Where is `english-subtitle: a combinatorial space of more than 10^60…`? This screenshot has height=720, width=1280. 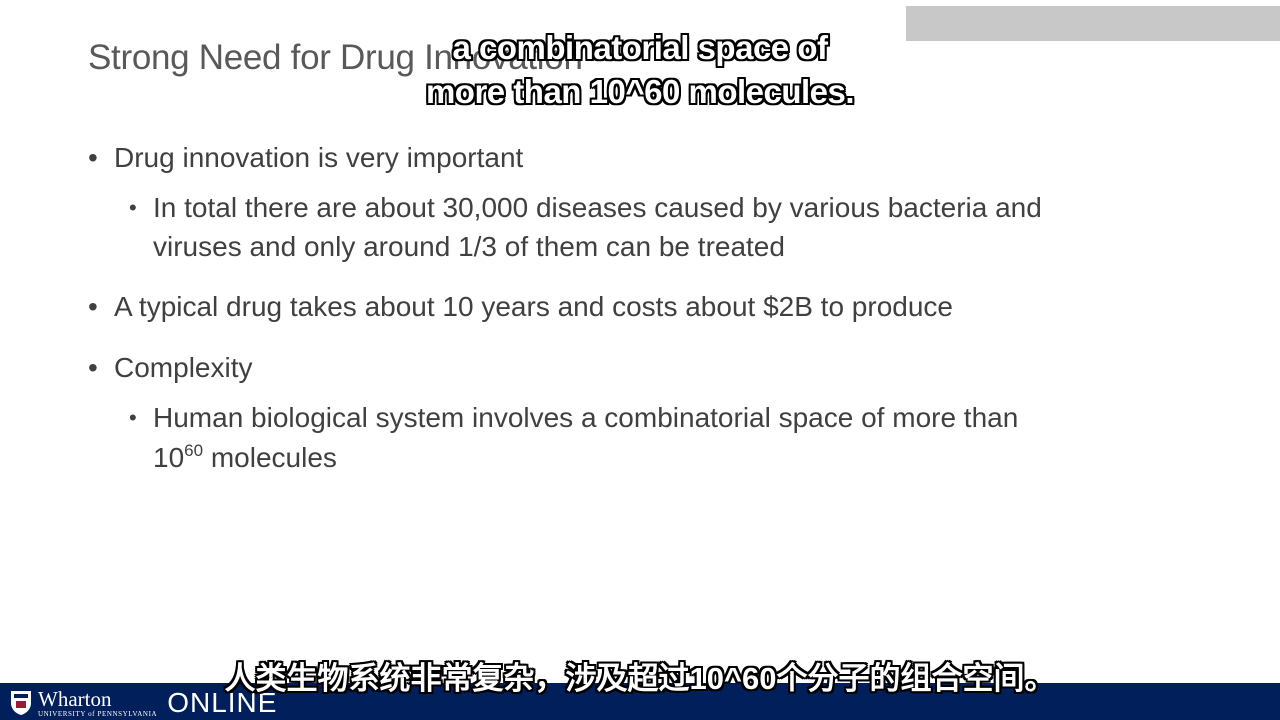 english-subtitle: a combinatorial space of more than 10^60… is located at coordinates (640, 70).